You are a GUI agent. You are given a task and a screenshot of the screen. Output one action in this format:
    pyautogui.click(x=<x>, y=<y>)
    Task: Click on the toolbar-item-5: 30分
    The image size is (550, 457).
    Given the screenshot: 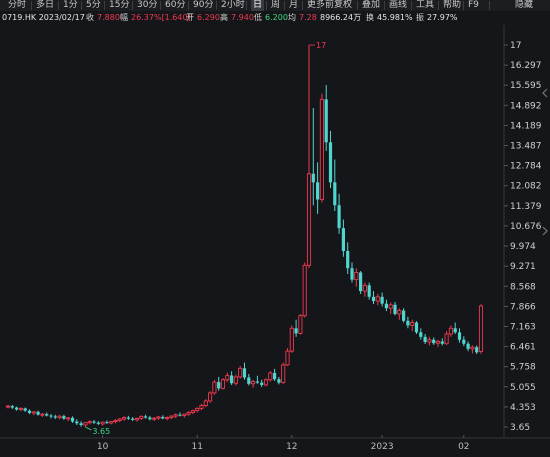 What is the action you would take?
    pyautogui.click(x=147, y=5)
    